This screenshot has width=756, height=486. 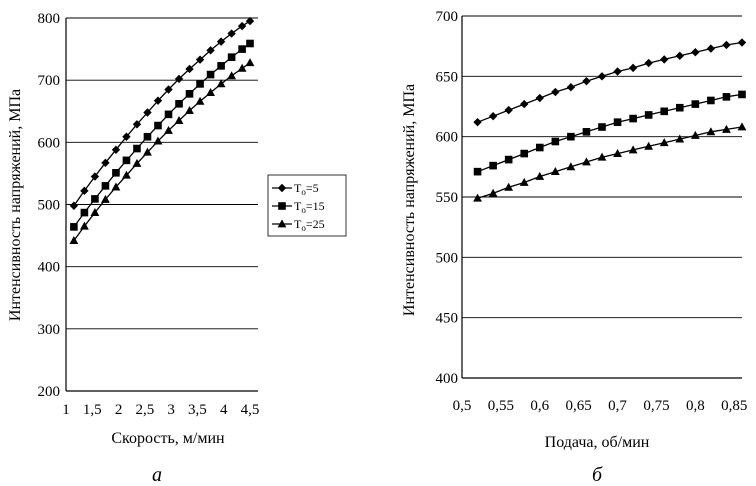 I want to click on legend-triangle-icon, so click(x=282, y=223).